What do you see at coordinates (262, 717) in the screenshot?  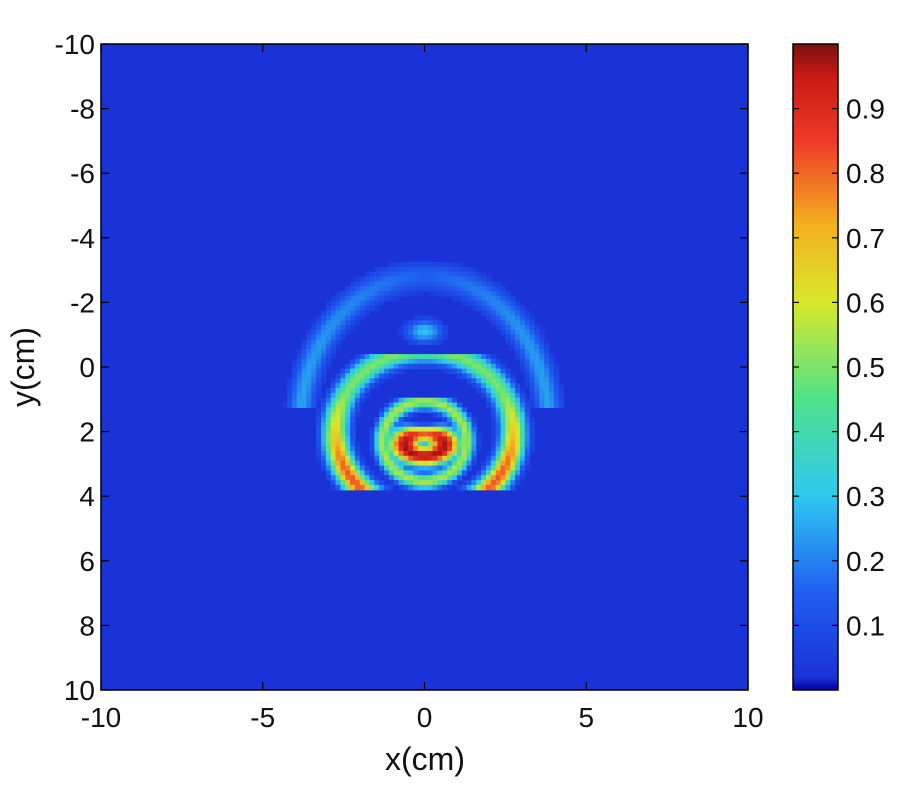 I see `x-tick-label: -5` at bounding box center [262, 717].